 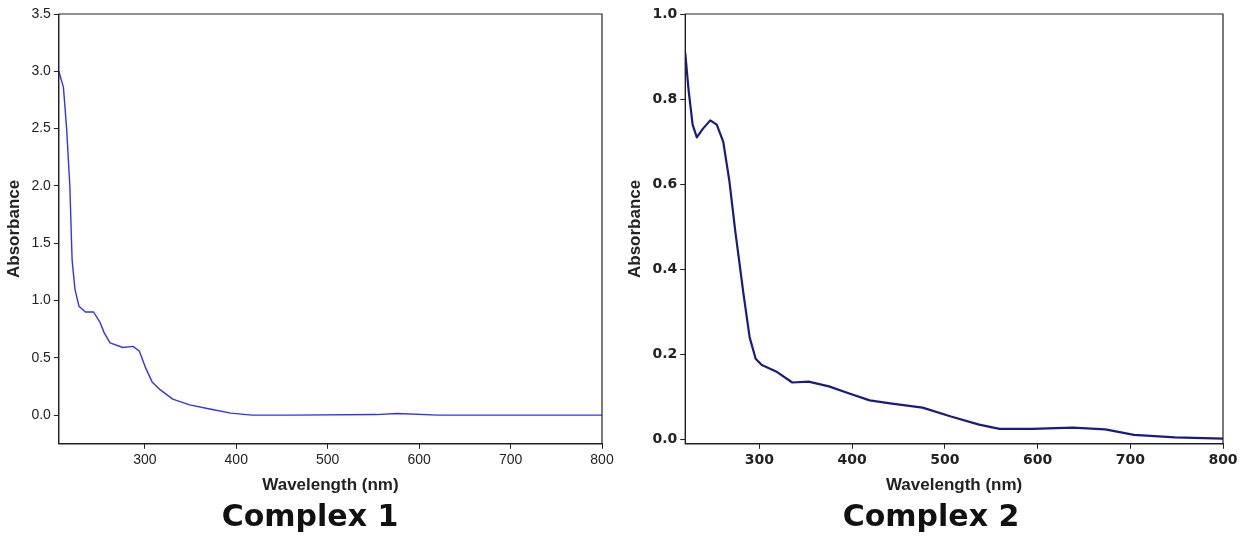 I want to click on y-tick-label: 1.5, so click(x=41, y=242).